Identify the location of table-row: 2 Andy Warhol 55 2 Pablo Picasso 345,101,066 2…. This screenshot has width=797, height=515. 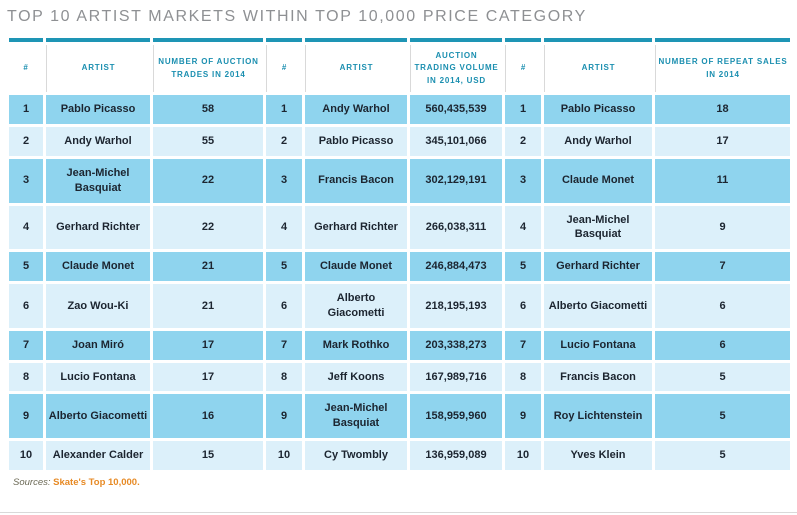
(399, 141).